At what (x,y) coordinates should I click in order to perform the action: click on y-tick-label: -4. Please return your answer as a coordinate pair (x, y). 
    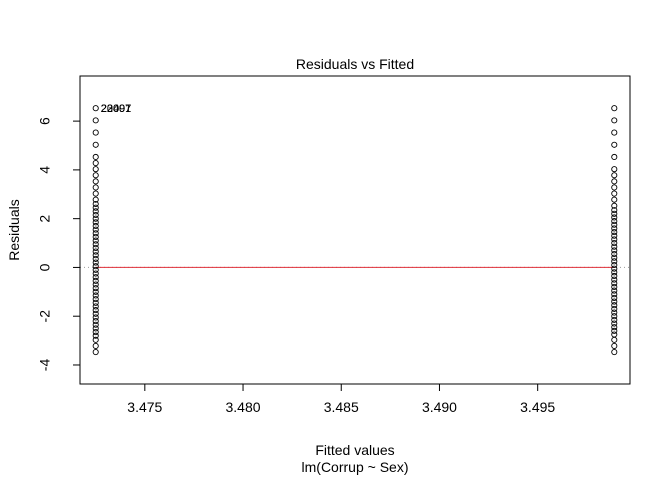
    Looking at the image, I should click on (45, 365).